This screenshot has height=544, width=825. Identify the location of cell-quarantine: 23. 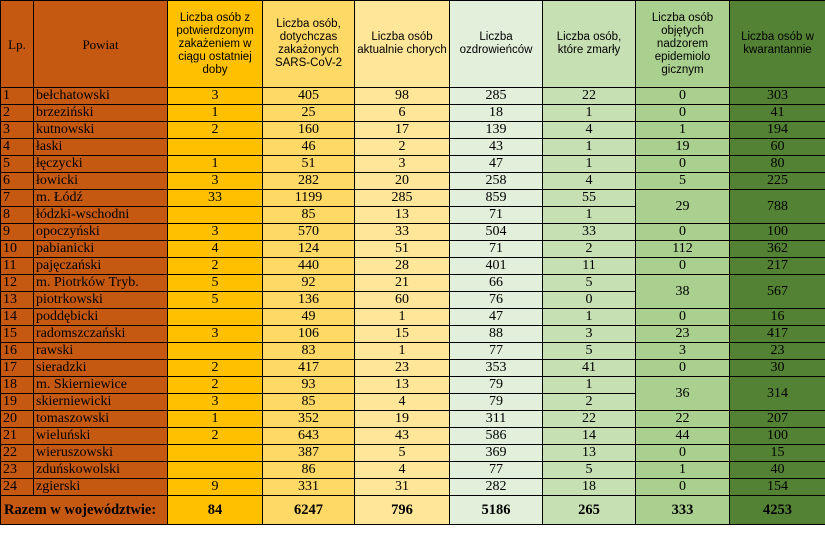
(777, 351).